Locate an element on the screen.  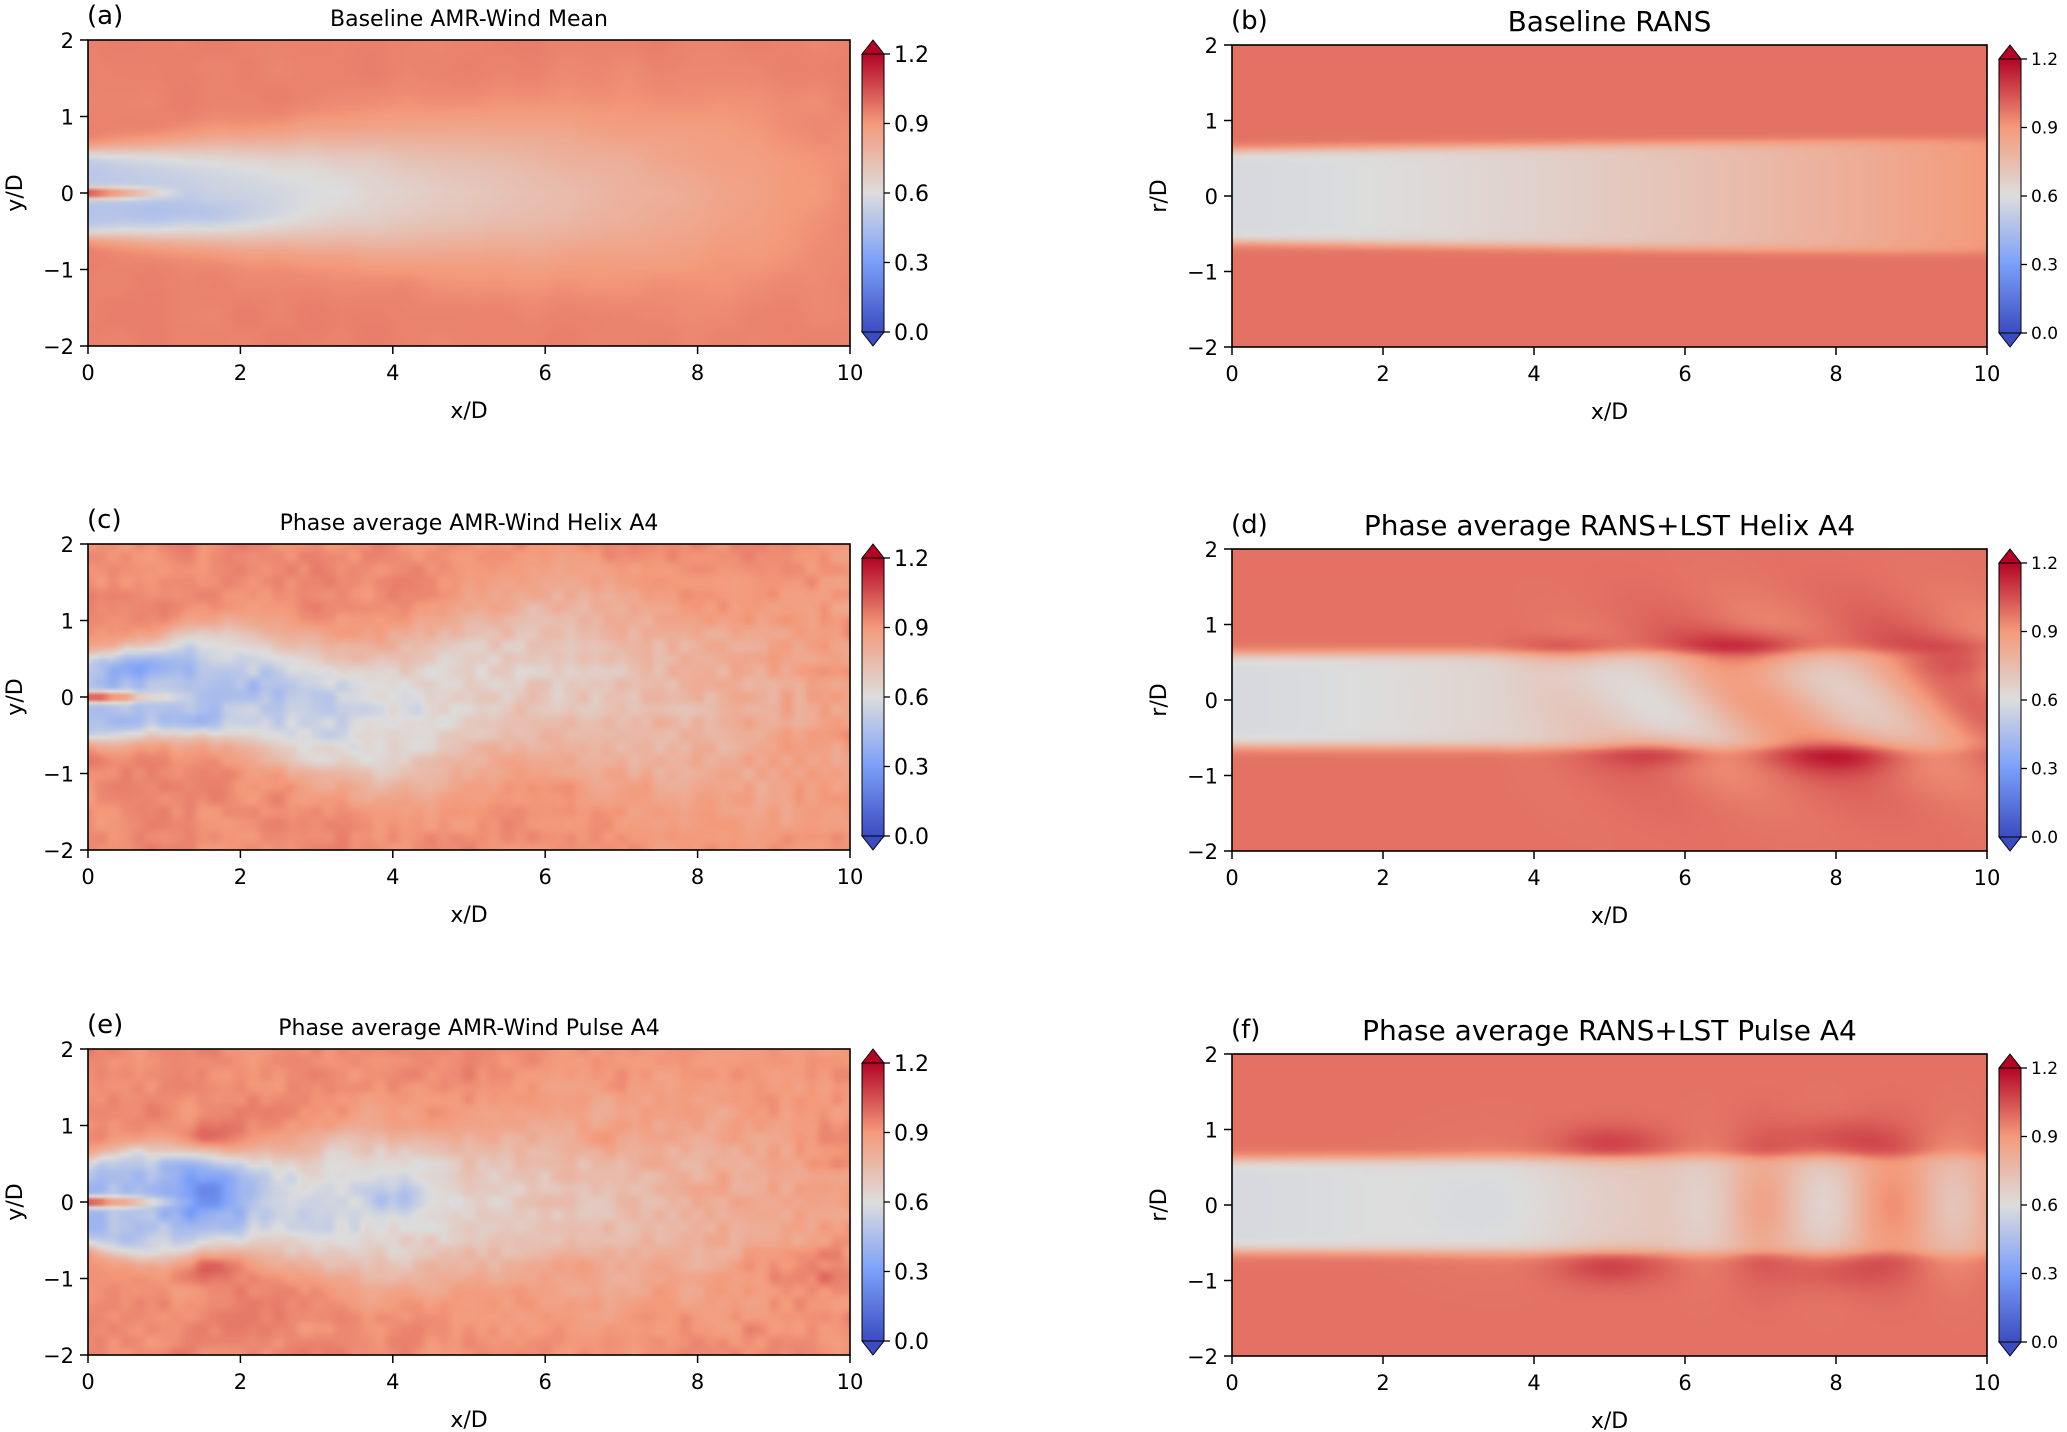
chart-title: Baseline RANS is located at coordinates (1610, 21).